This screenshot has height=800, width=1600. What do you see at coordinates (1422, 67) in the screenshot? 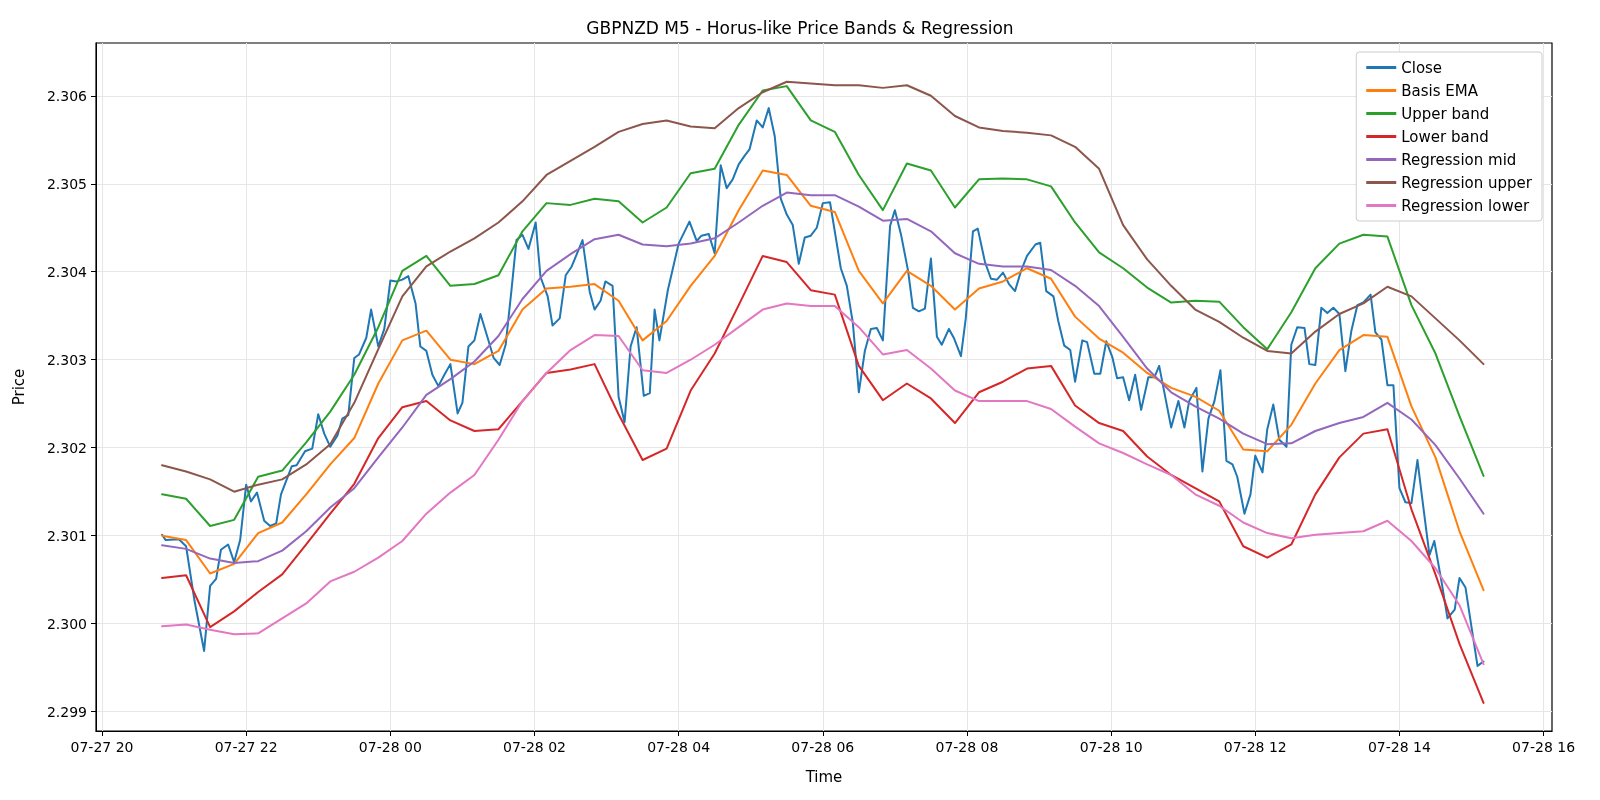
I see `legend-label: Close` at bounding box center [1422, 67].